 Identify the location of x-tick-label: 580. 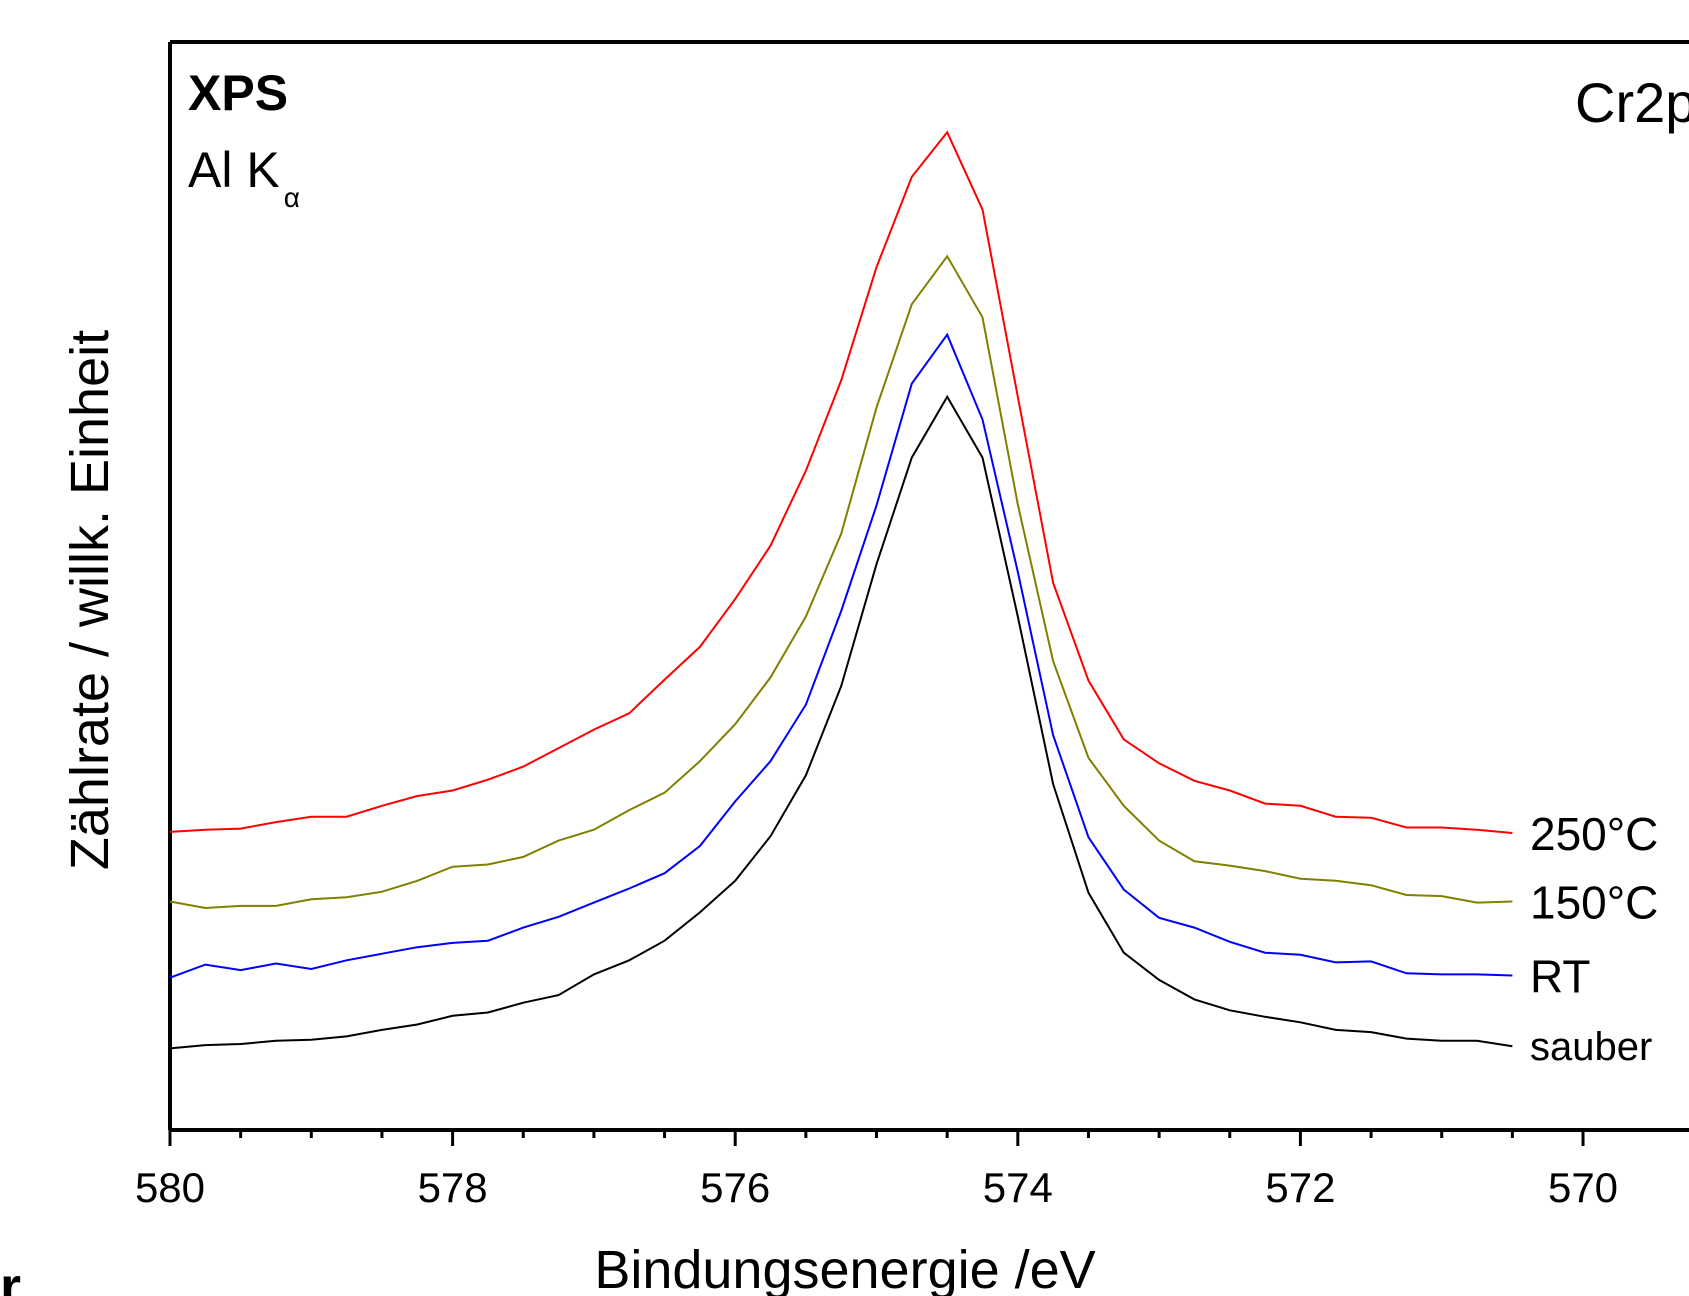
(170, 1187).